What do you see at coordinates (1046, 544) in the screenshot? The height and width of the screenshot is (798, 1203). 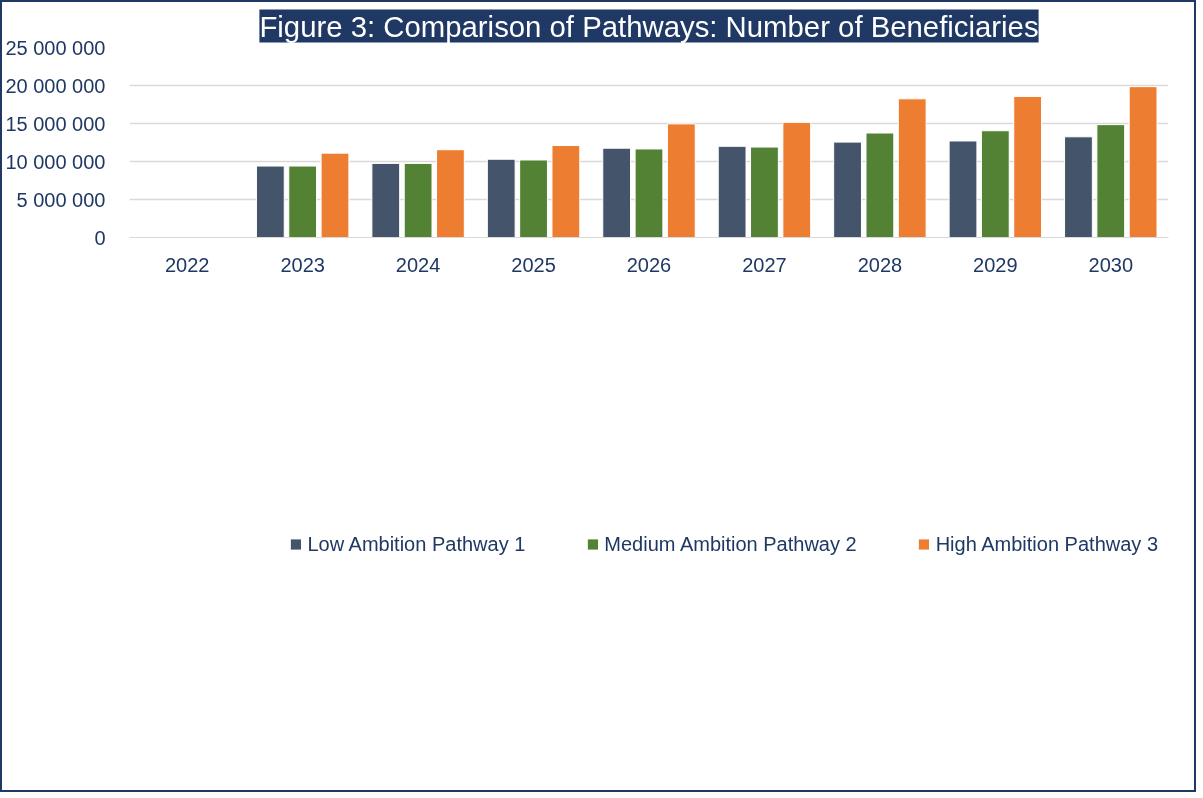 I see `legend-label: High Ambition Pathway 3` at bounding box center [1046, 544].